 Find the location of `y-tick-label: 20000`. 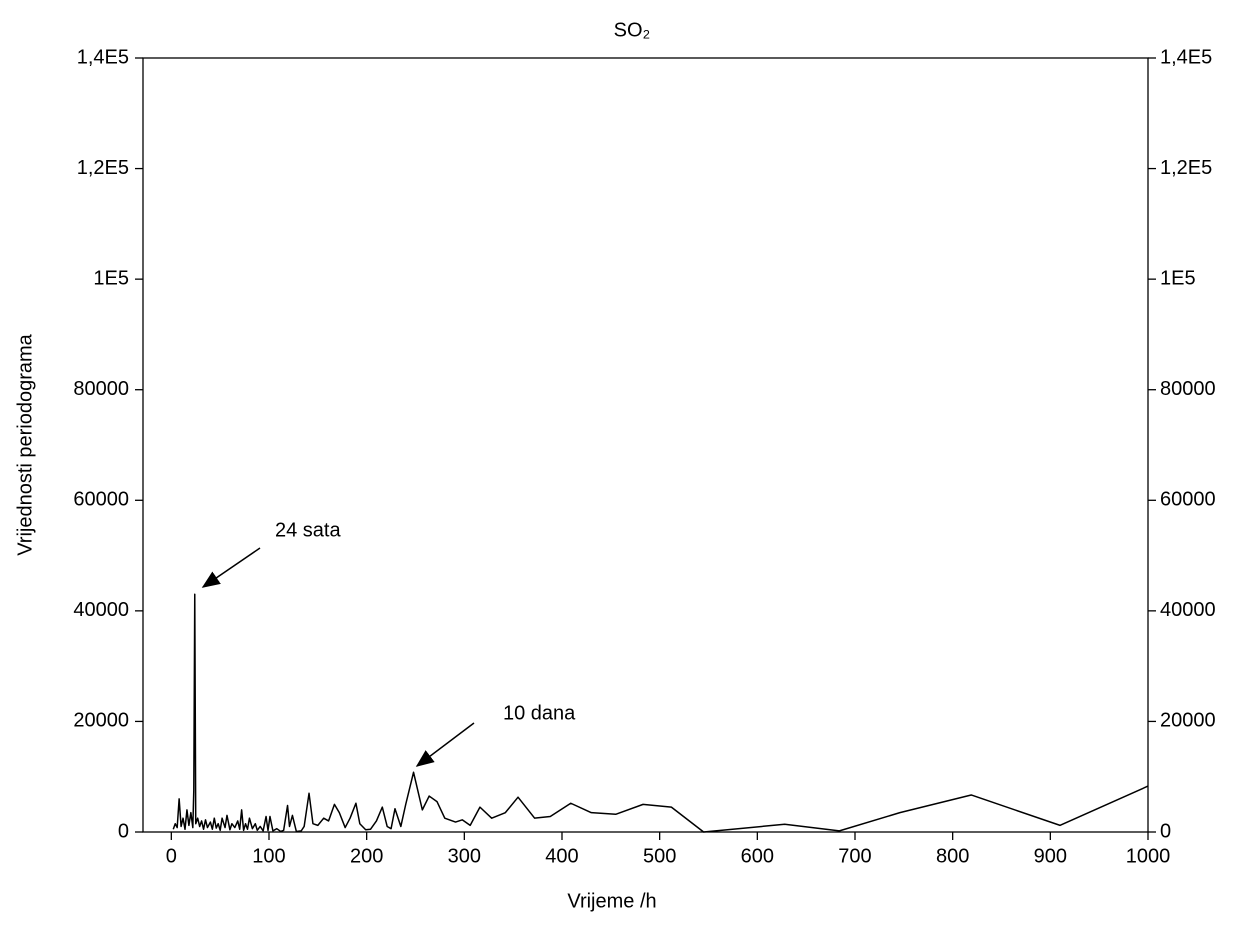

y-tick-label: 20000 is located at coordinates (101, 721).